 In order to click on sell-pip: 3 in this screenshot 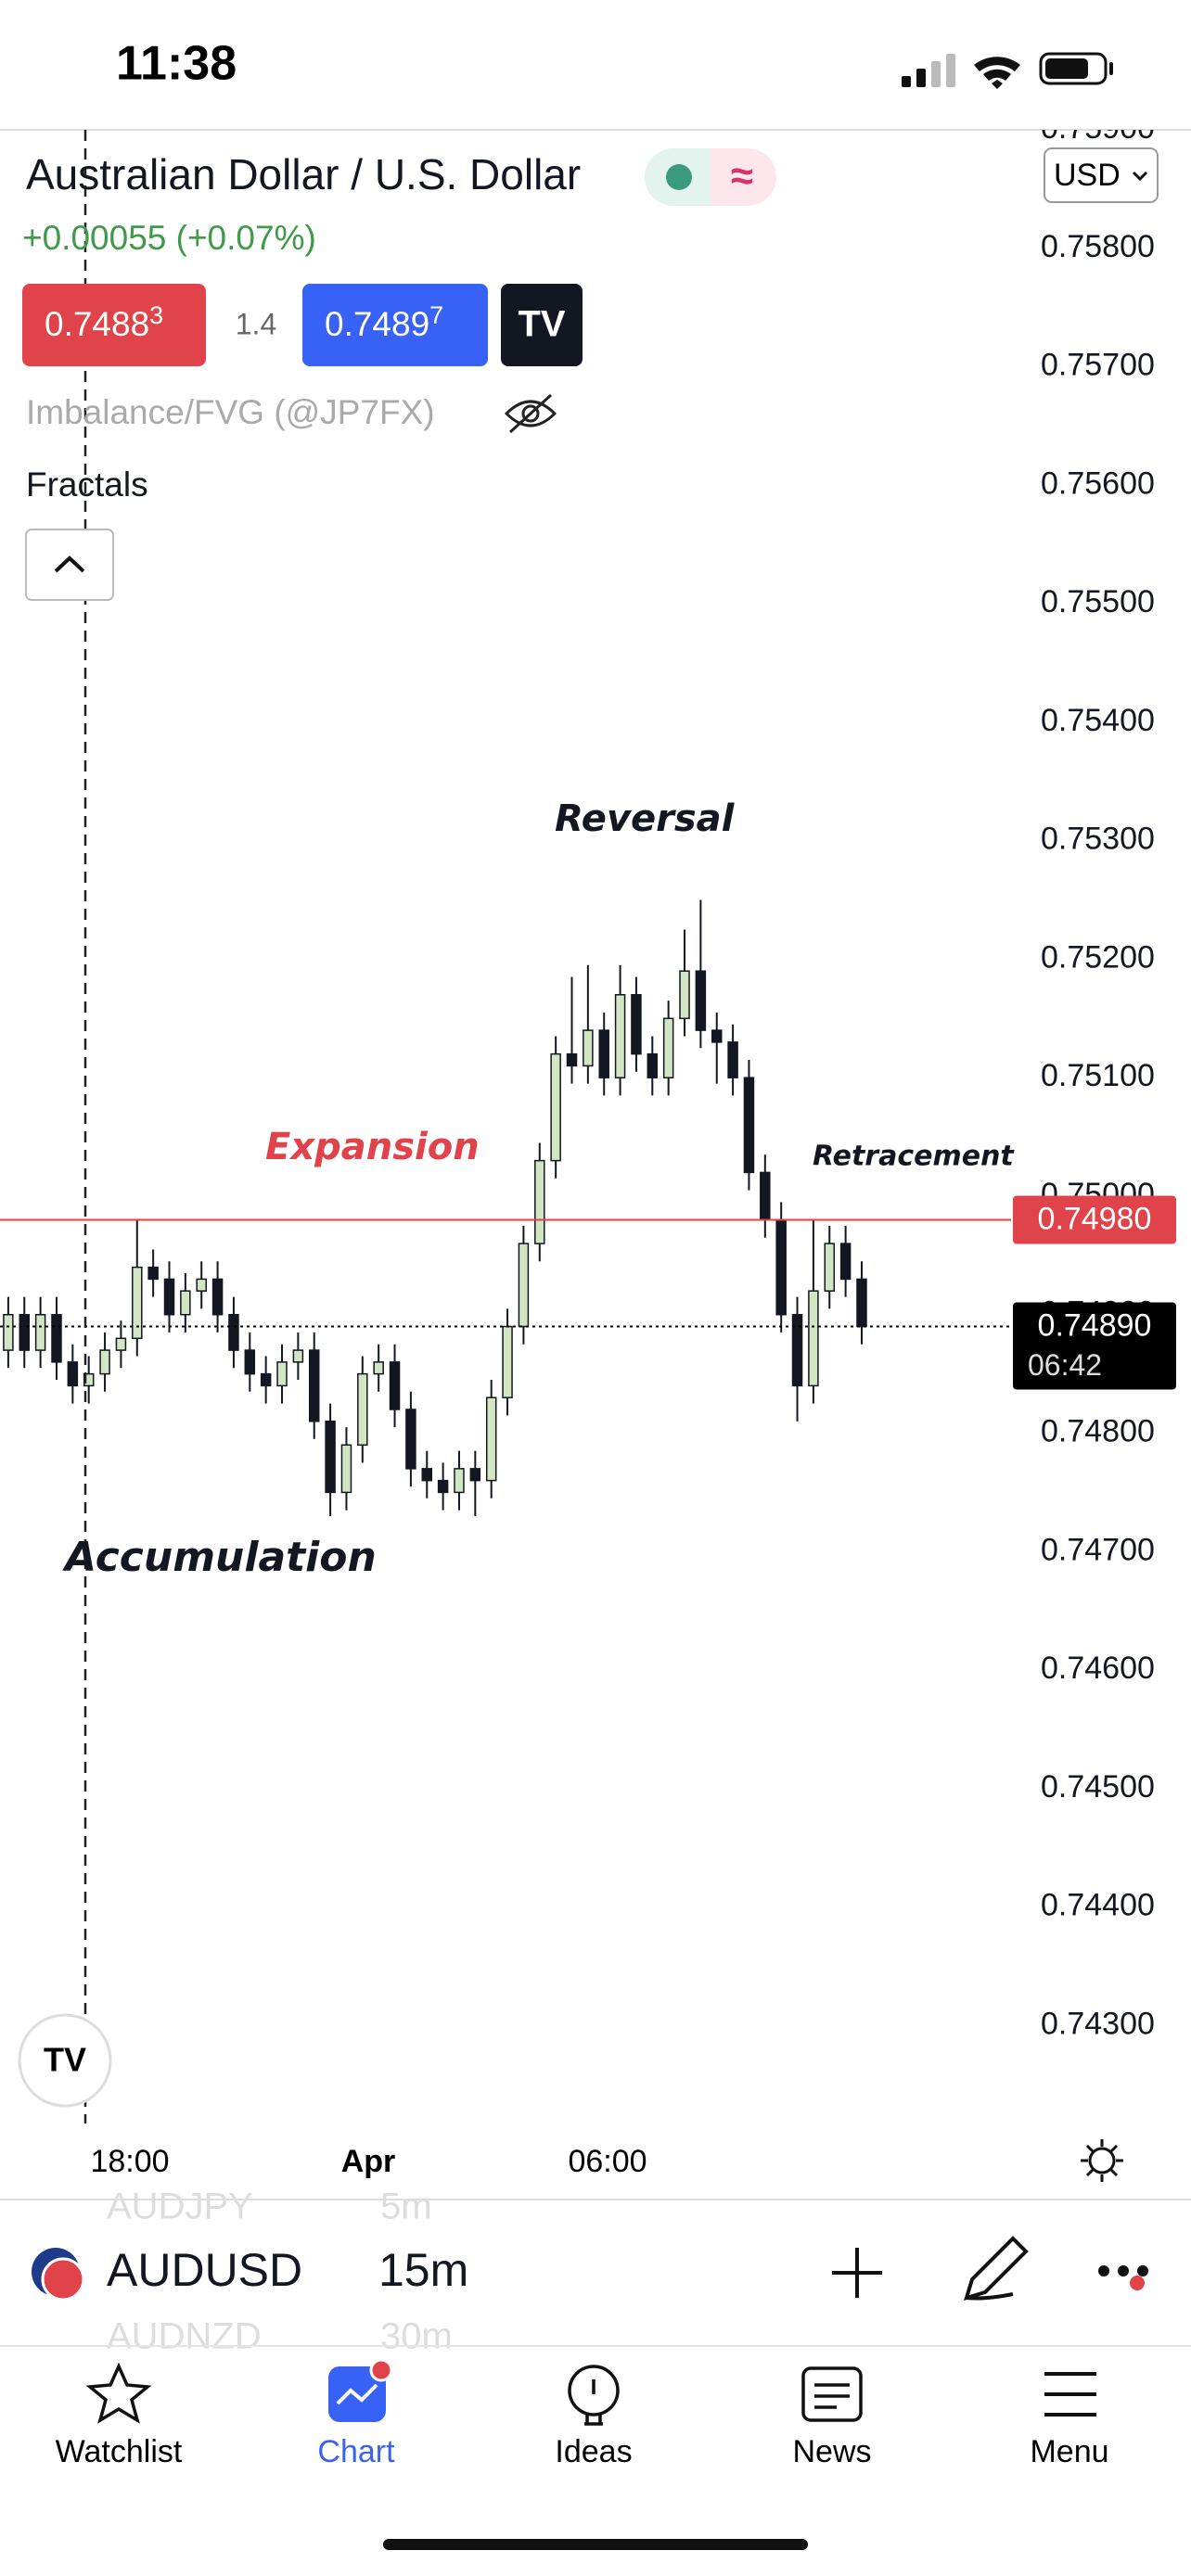, I will do `click(156, 315)`.